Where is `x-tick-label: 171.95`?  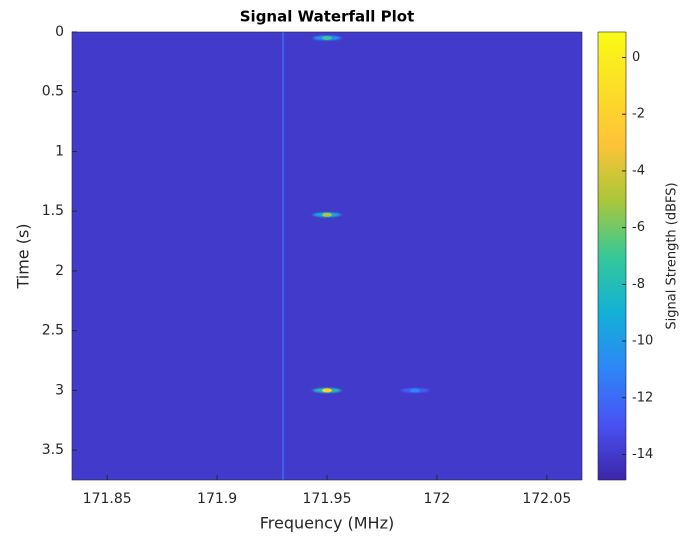 x-tick-label: 171.95 is located at coordinates (327, 499).